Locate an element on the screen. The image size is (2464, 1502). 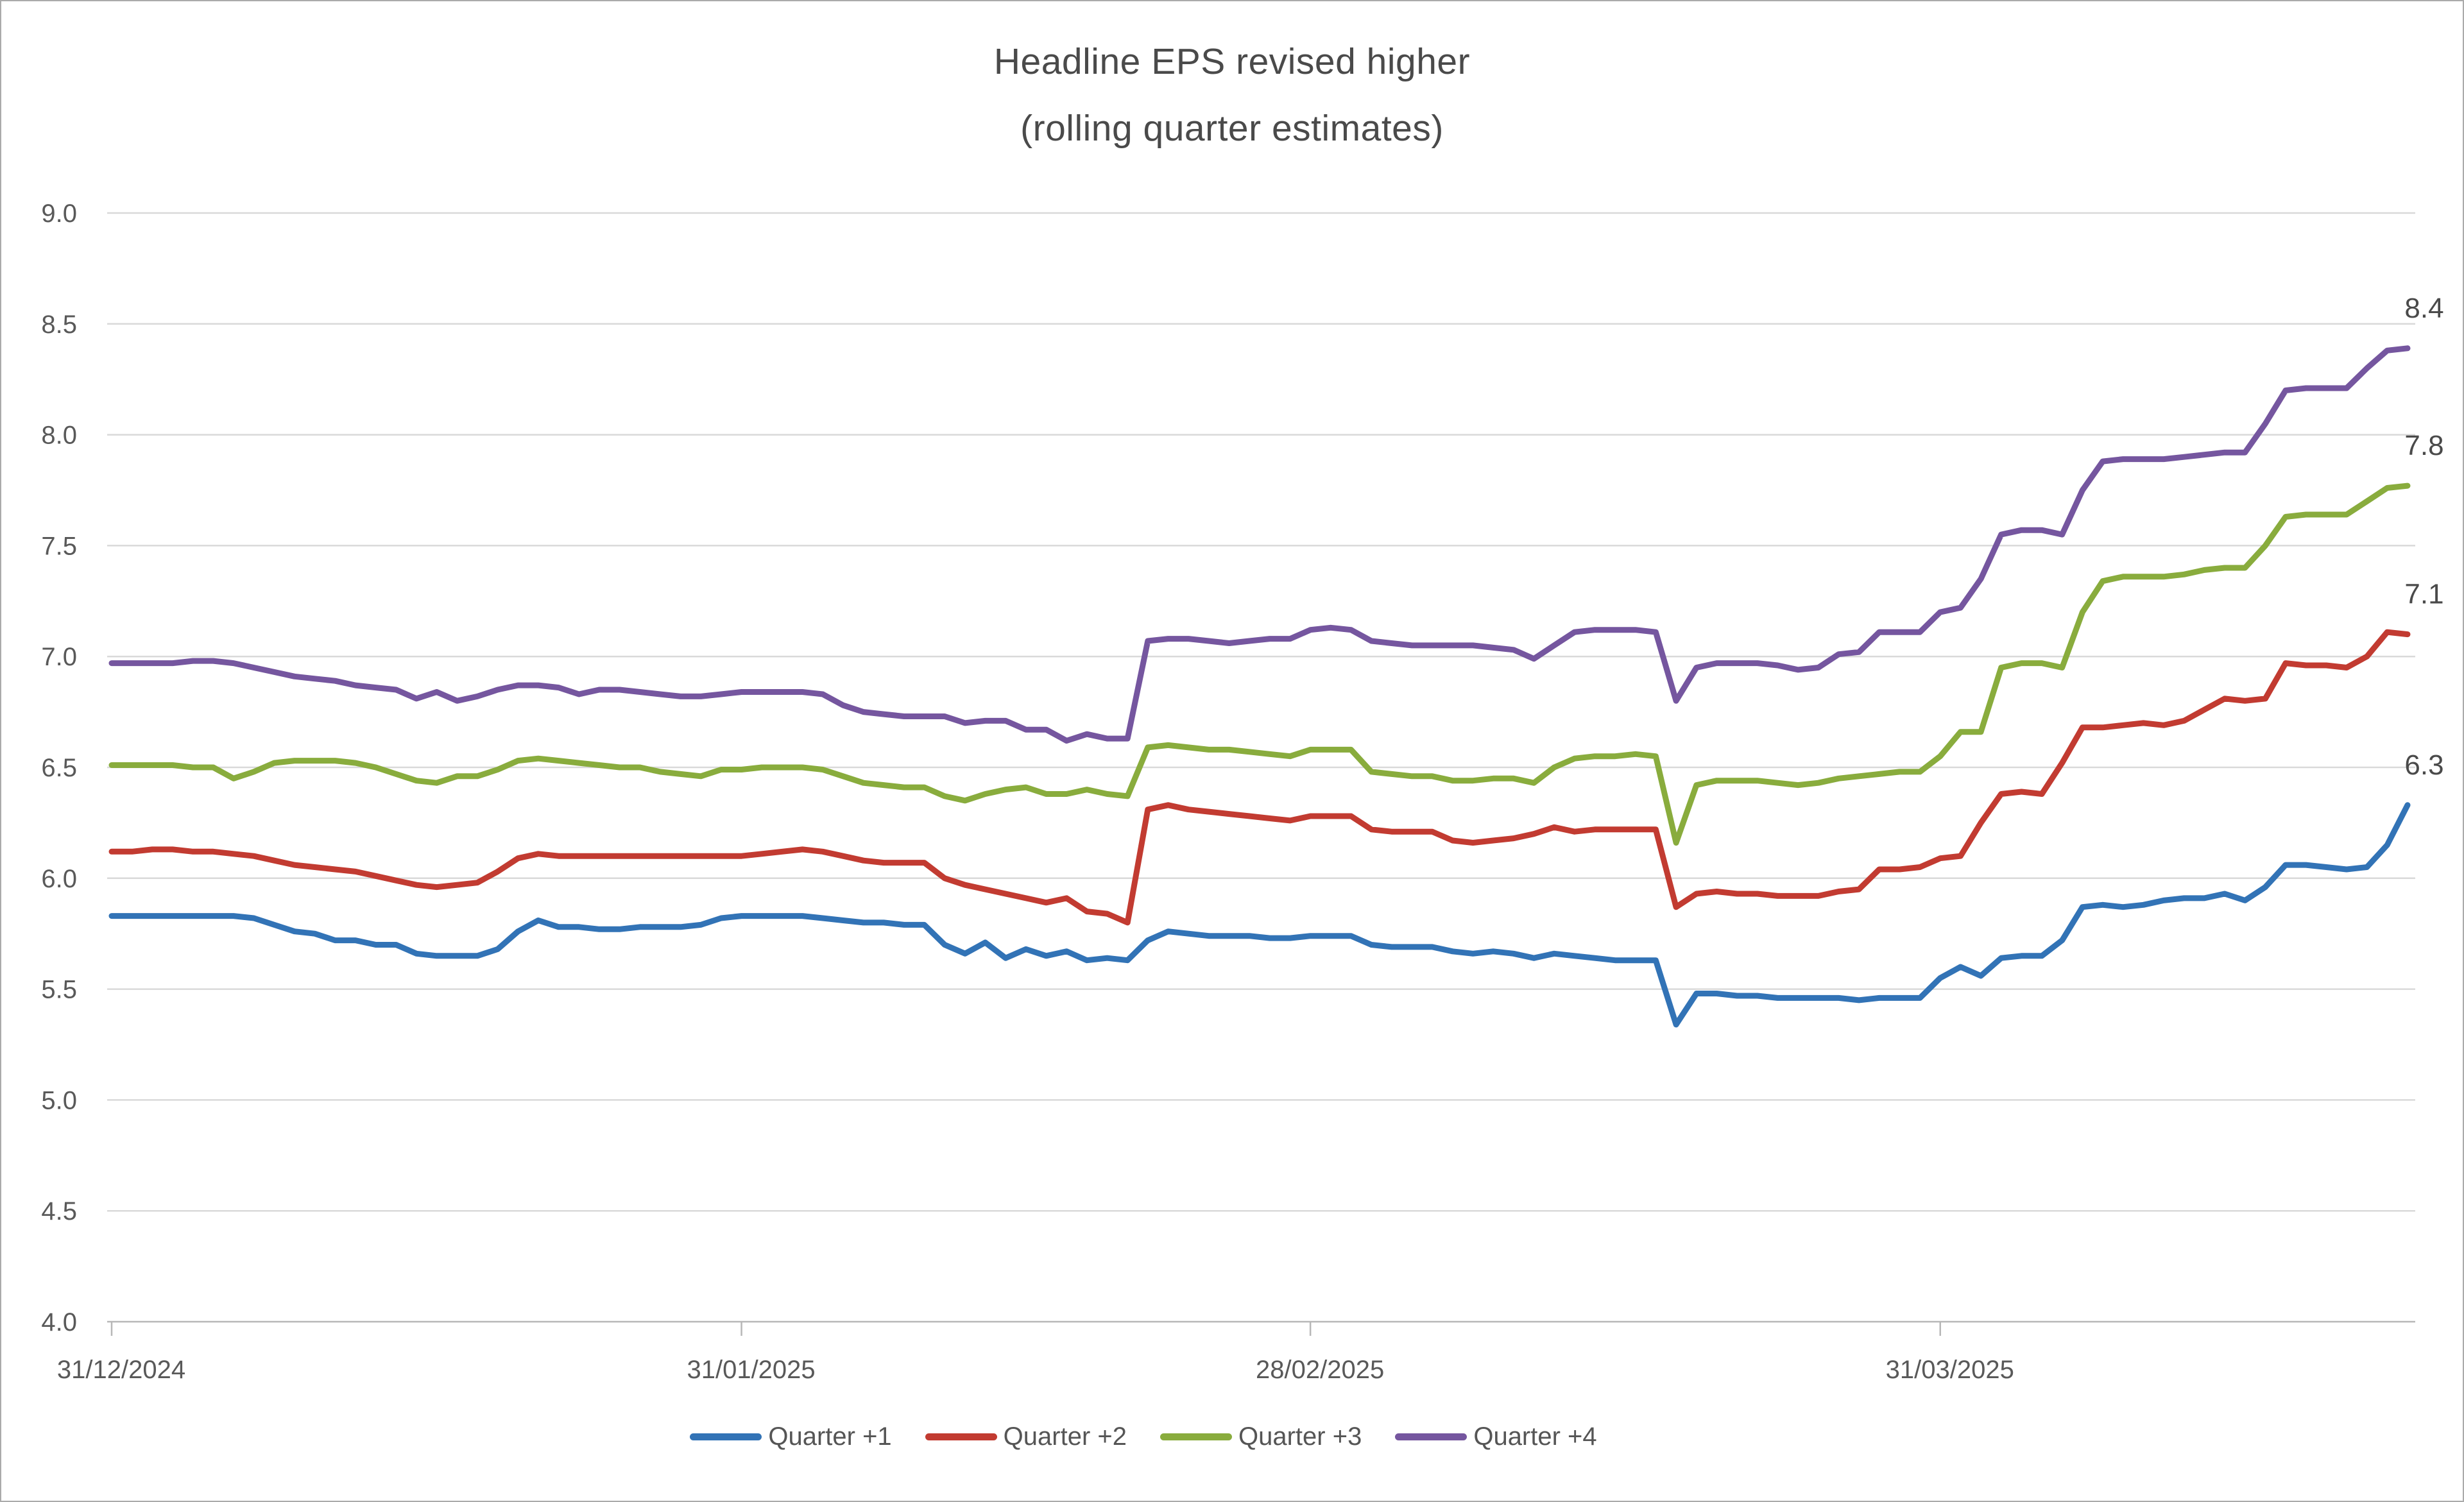
y-tick-label: 6.5 is located at coordinates (59, 768).